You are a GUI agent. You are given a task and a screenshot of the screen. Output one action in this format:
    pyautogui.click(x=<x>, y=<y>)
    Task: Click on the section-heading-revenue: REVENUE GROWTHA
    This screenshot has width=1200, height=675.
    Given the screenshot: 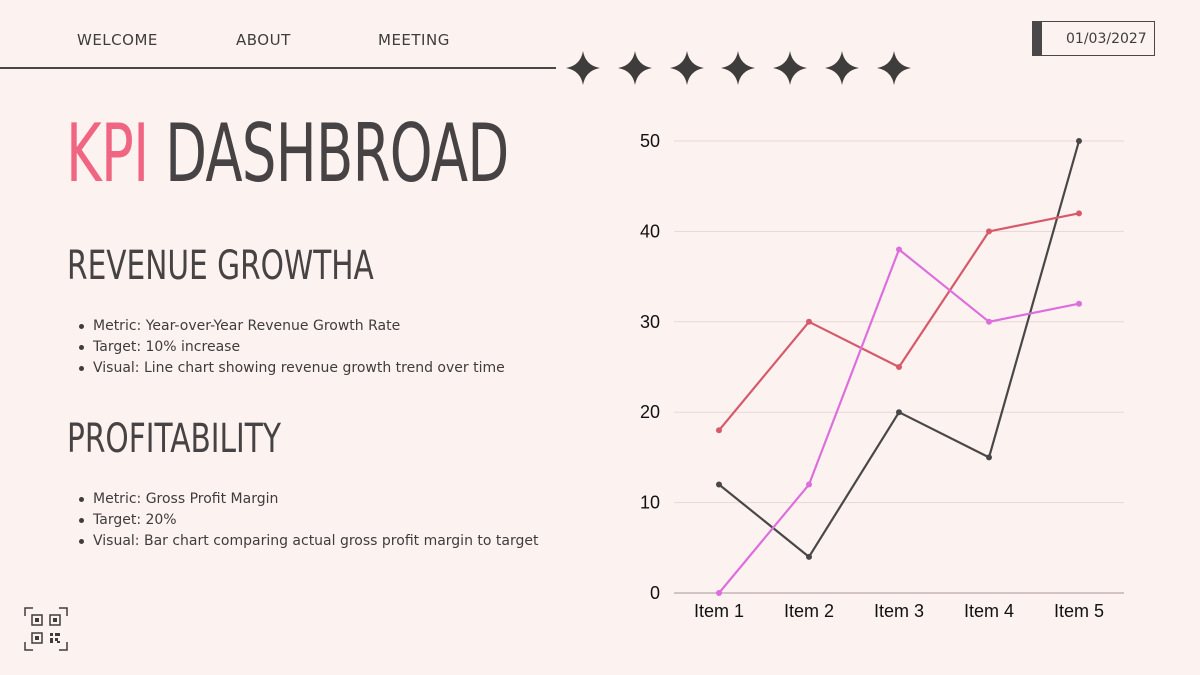 What is the action you would take?
    pyautogui.click(x=220, y=266)
    